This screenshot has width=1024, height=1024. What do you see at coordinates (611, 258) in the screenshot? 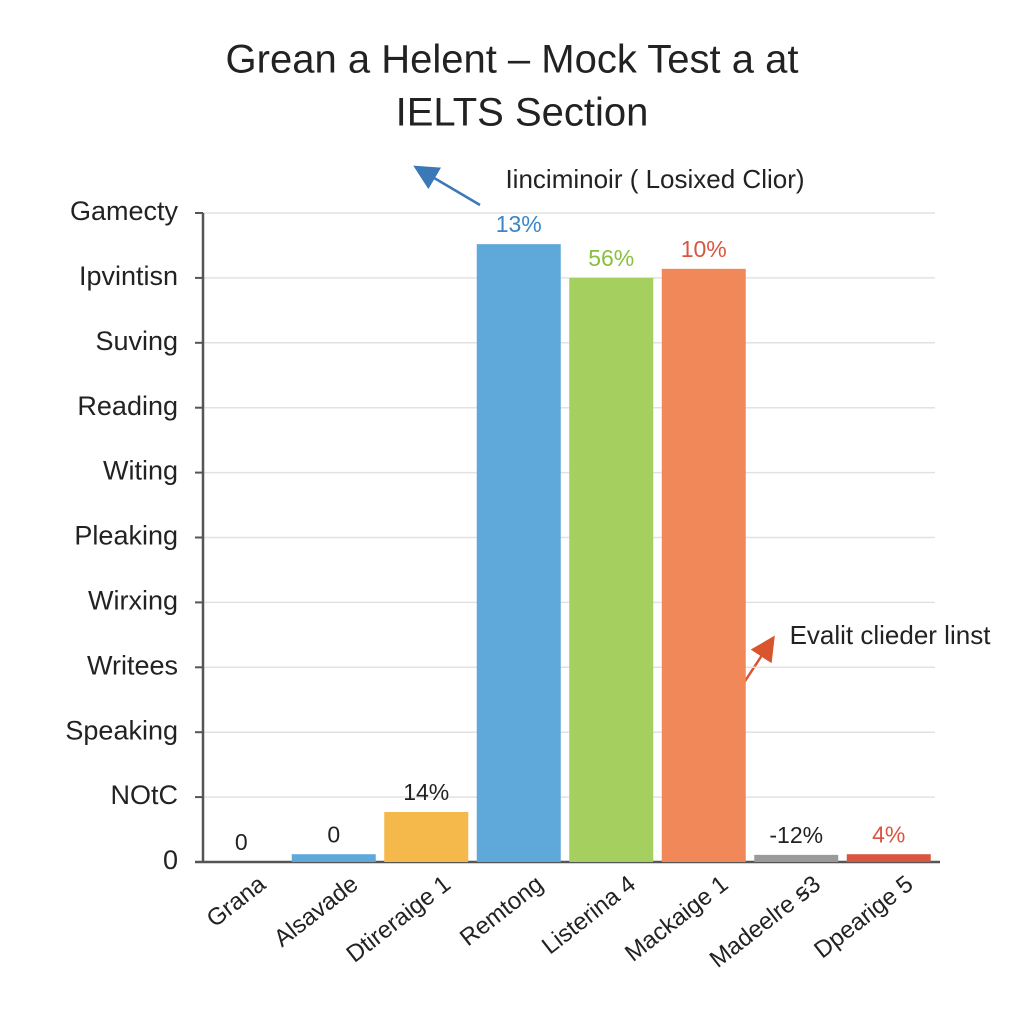
I see `bar-label: 56%` at bounding box center [611, 258].